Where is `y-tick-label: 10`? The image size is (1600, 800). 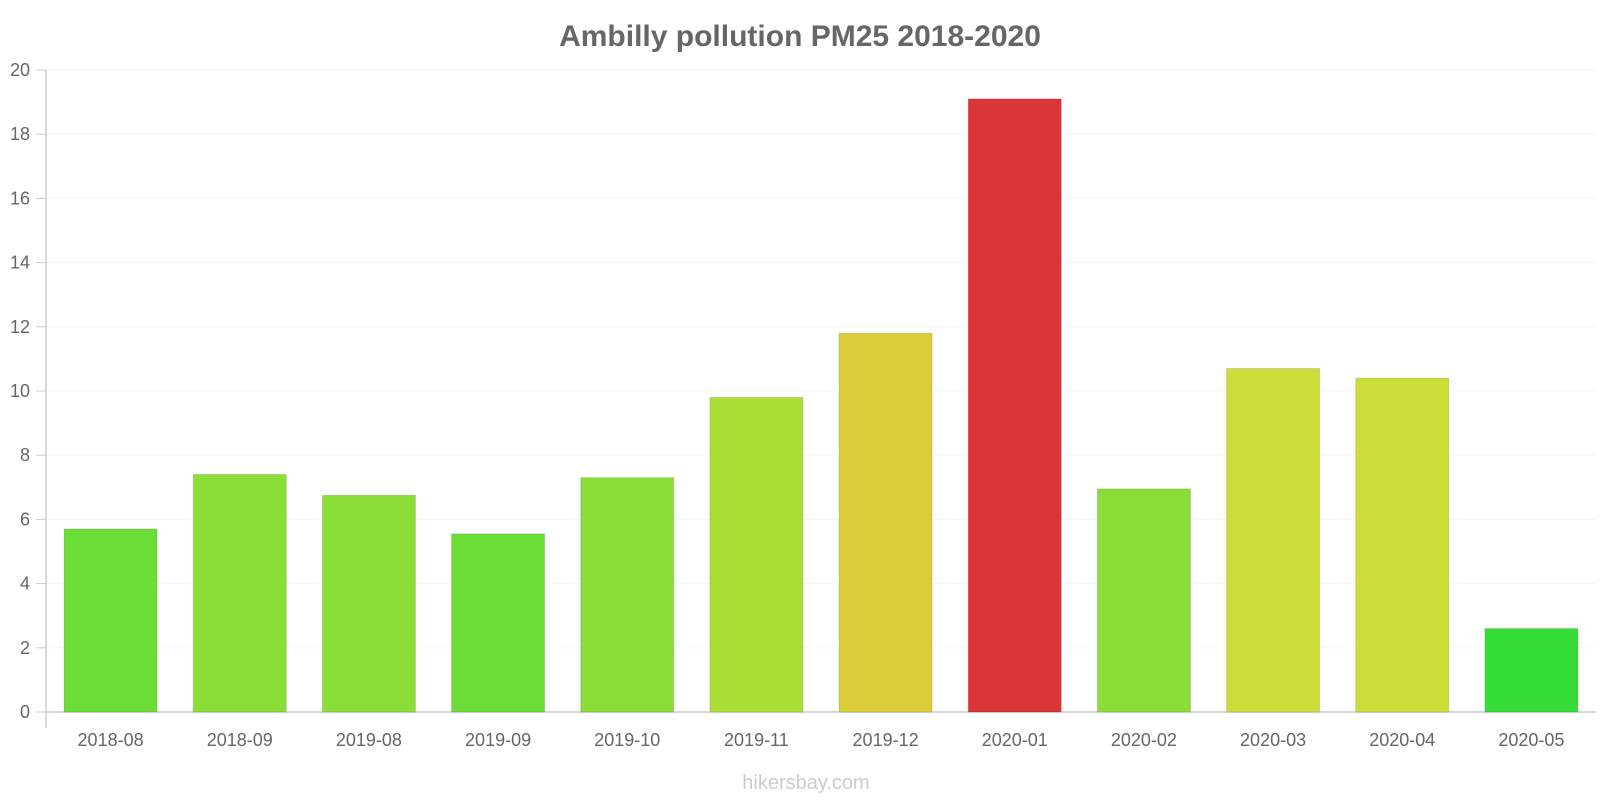
y-tick-label: 10 is located at coordinates (20, 391).